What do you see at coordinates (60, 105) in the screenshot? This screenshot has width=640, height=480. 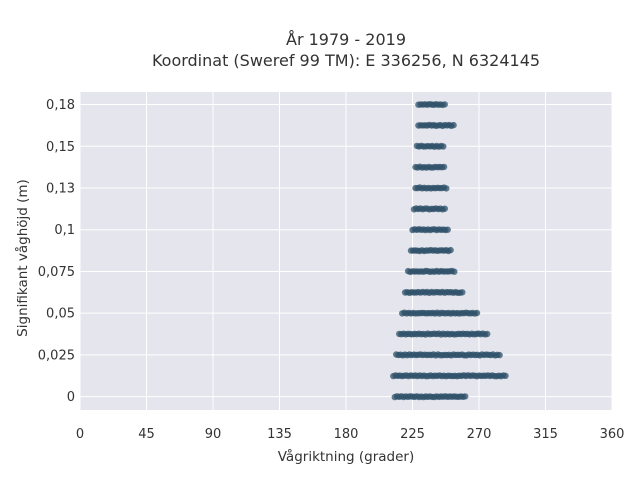 I see `y-tick-label: 0,18` at bounding box center [60, 105].